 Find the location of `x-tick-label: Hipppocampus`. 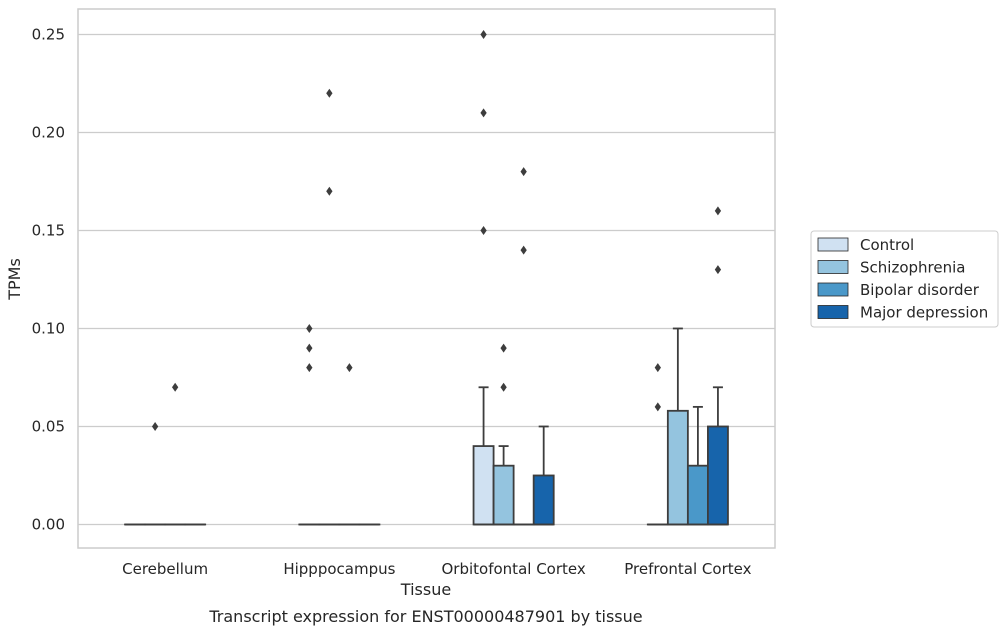

x-tick-label: Hipppocampus is located at coordinates (339, 569).